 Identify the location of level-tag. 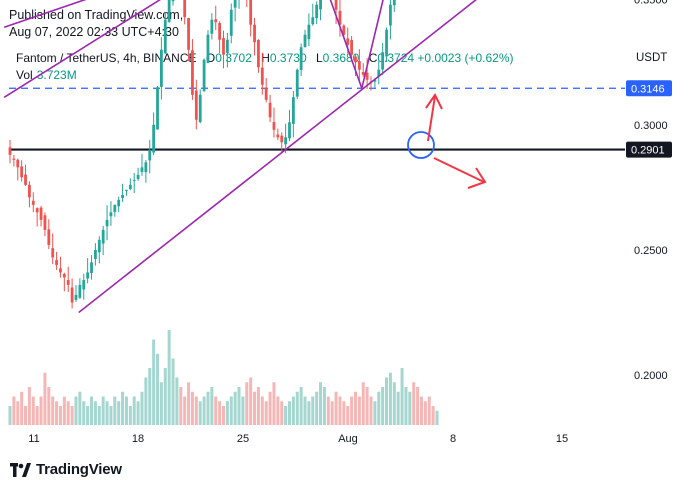
(649, 88).